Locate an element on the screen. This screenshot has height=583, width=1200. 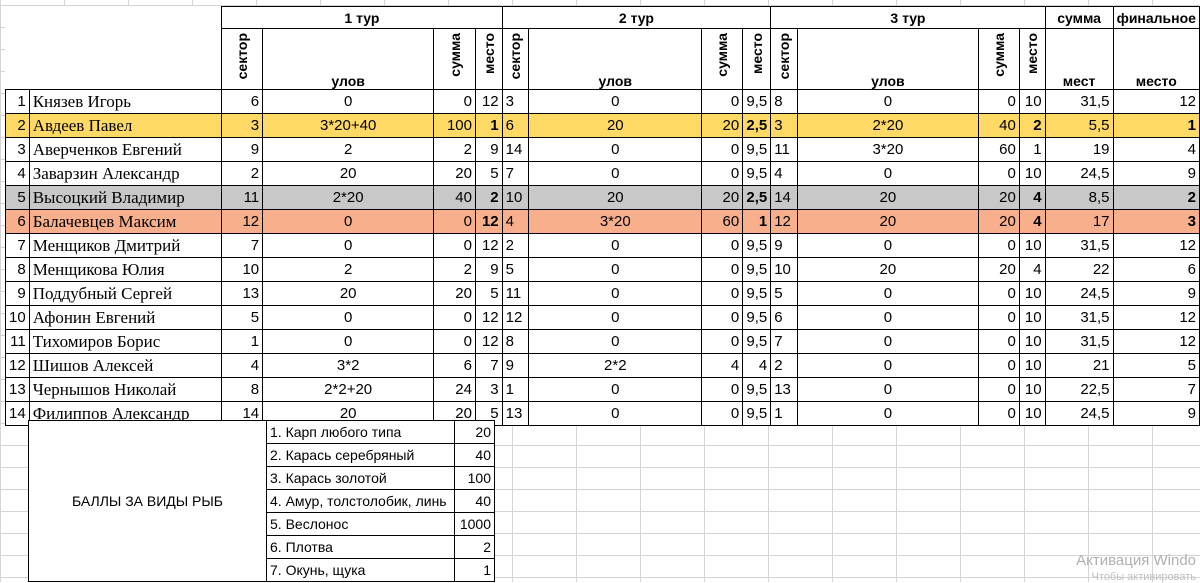
places-sum-cell: 8,5 is located at coordinates (1079, 197).